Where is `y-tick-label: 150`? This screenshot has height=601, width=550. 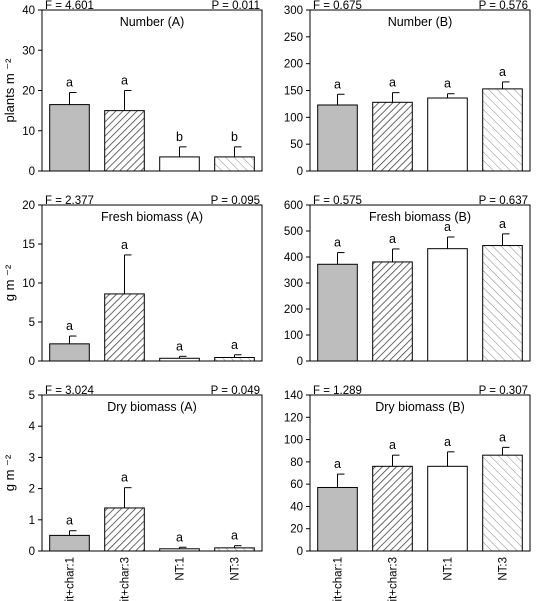 y-tick-label: 150 is located at coordinates (293, 92).